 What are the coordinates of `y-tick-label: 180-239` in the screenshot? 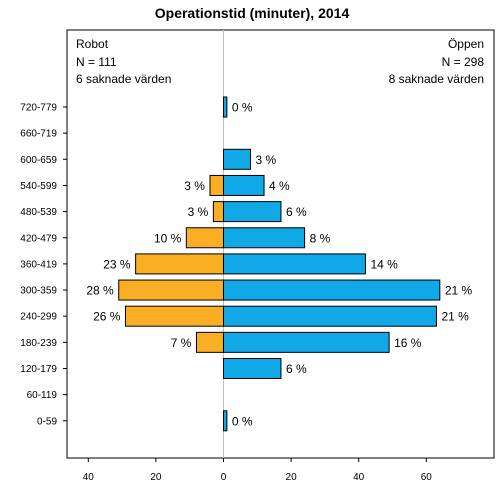 It's located at (38, 343).